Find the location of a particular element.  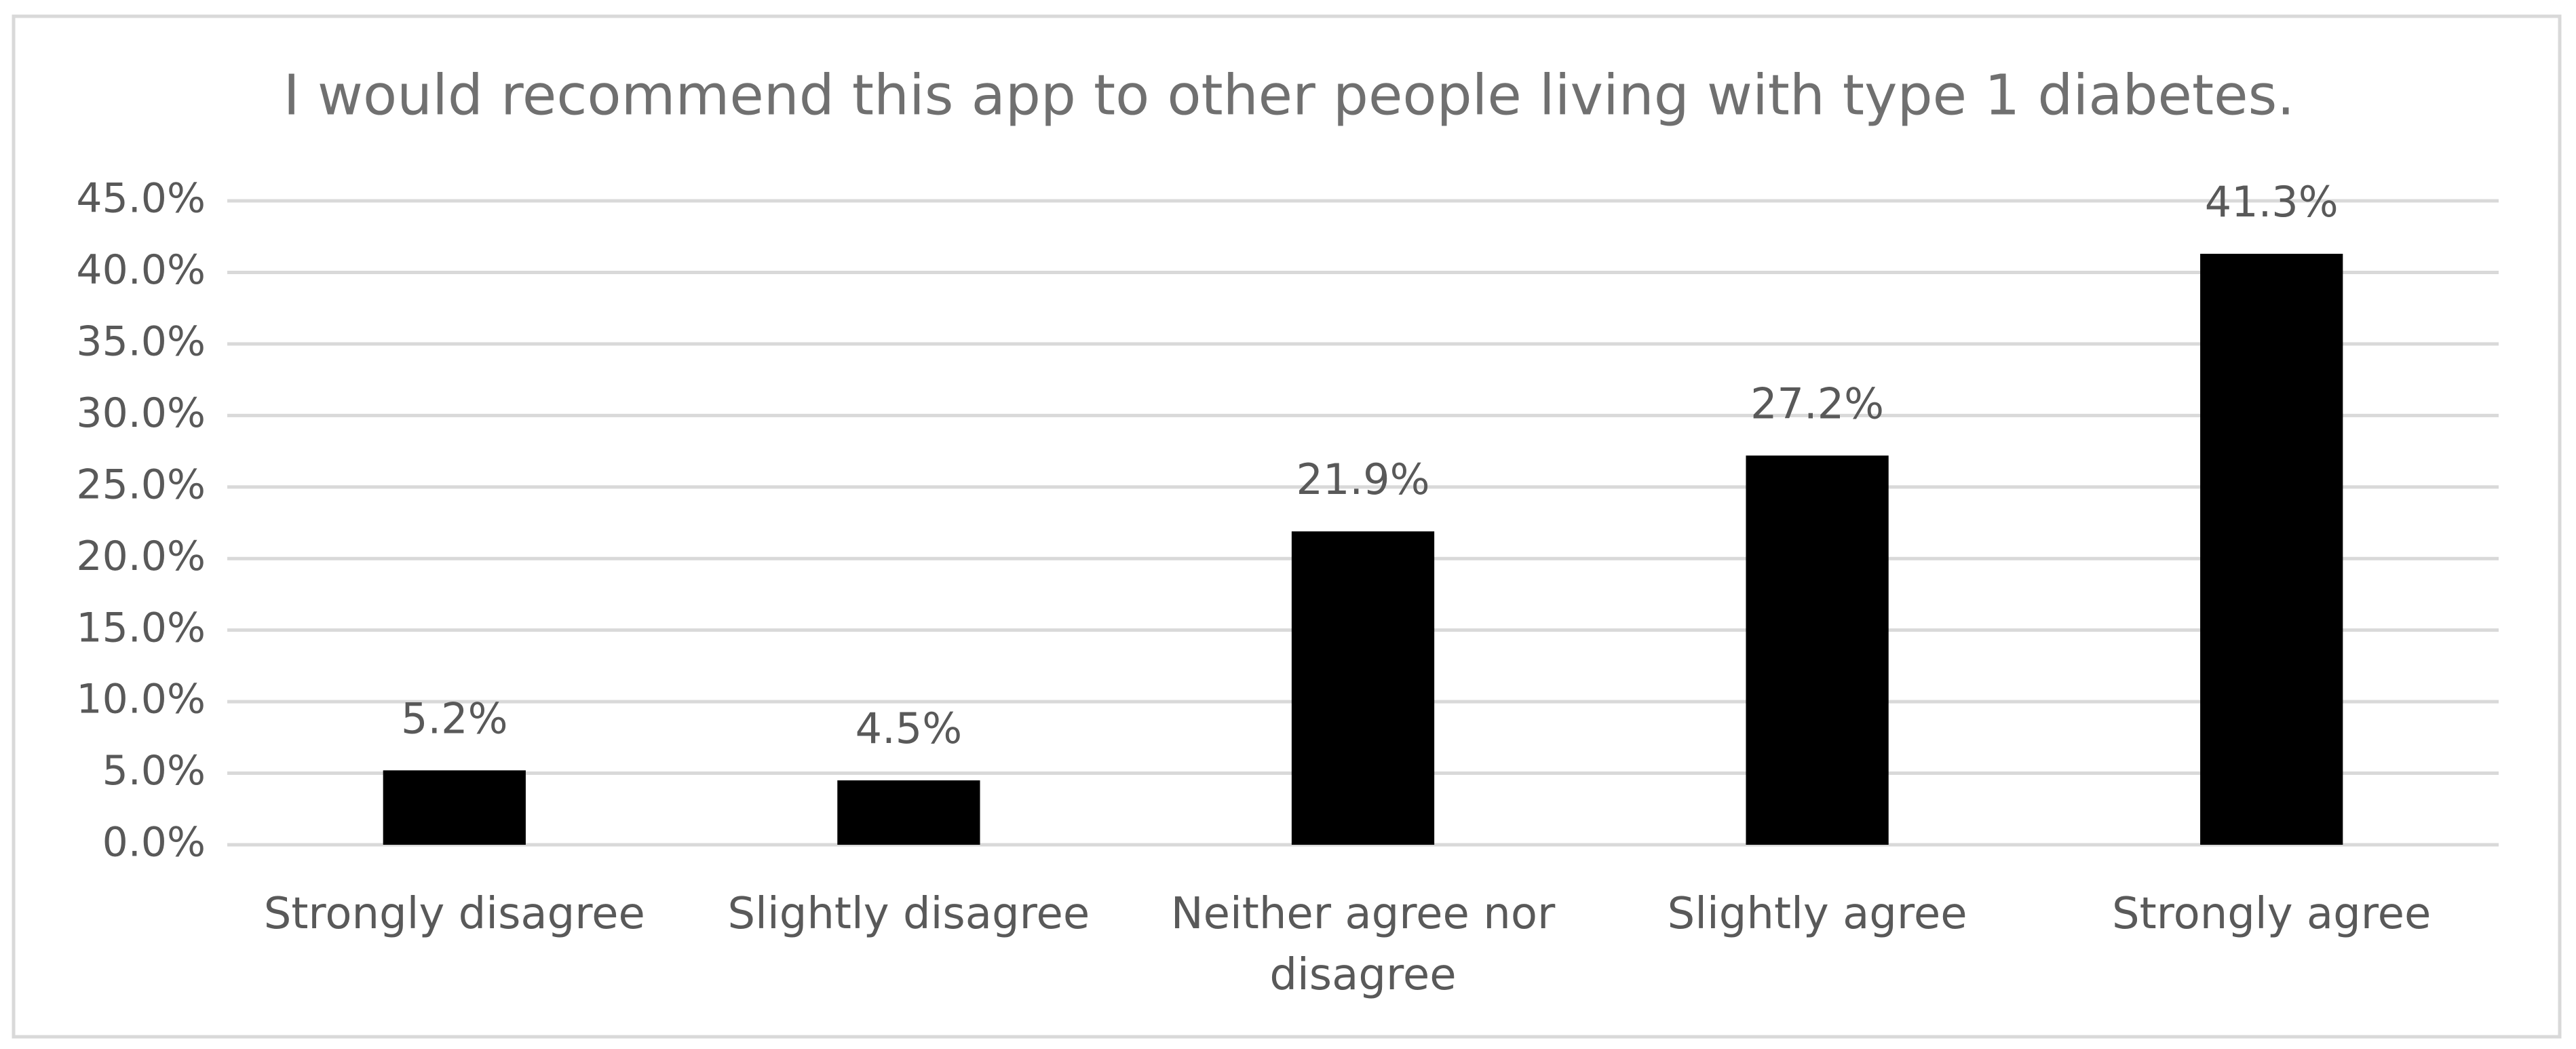

y-tick-label: 15.0% is located at coordinates (141, 627).